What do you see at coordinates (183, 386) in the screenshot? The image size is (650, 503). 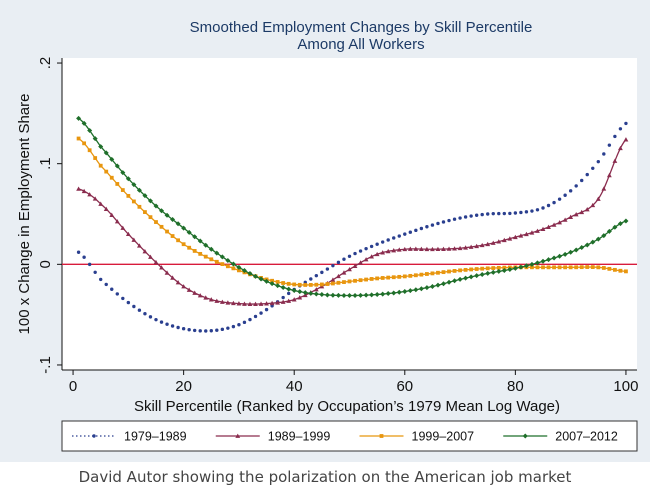 I see `x-tick-label: 20` at bounding box center [183, 386].